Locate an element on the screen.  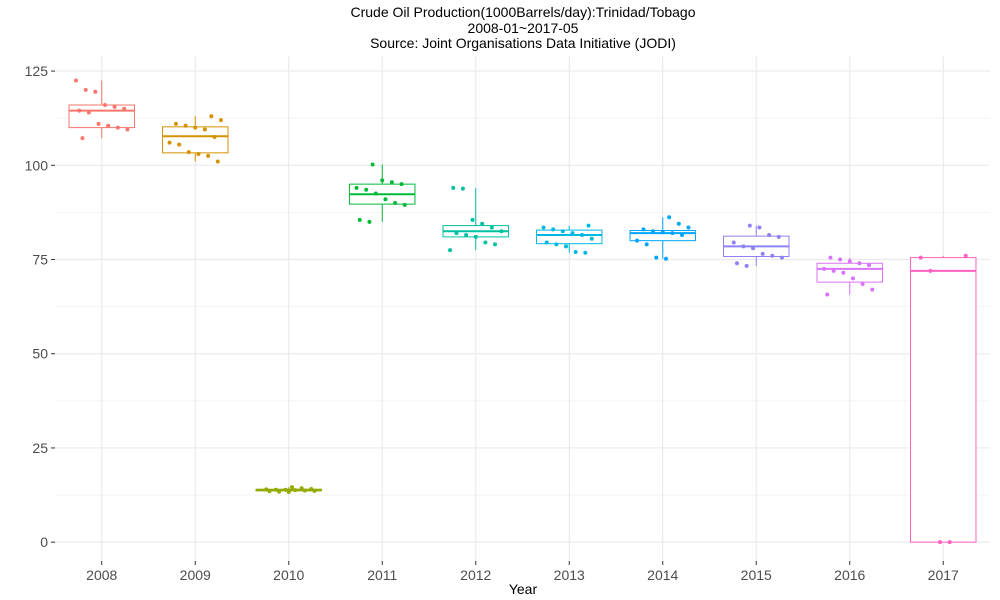
x-tick-label: 2017 is located at coordinates (943, 575).